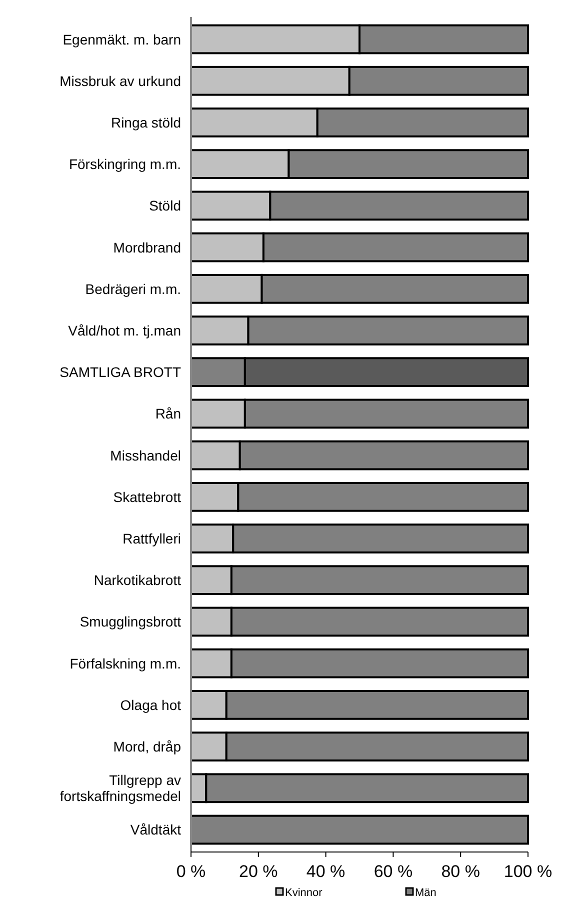 The height and width of the screenshot is (912, 571). I want to click on y-tick-label: Våldtäkt, so click(156, 830).